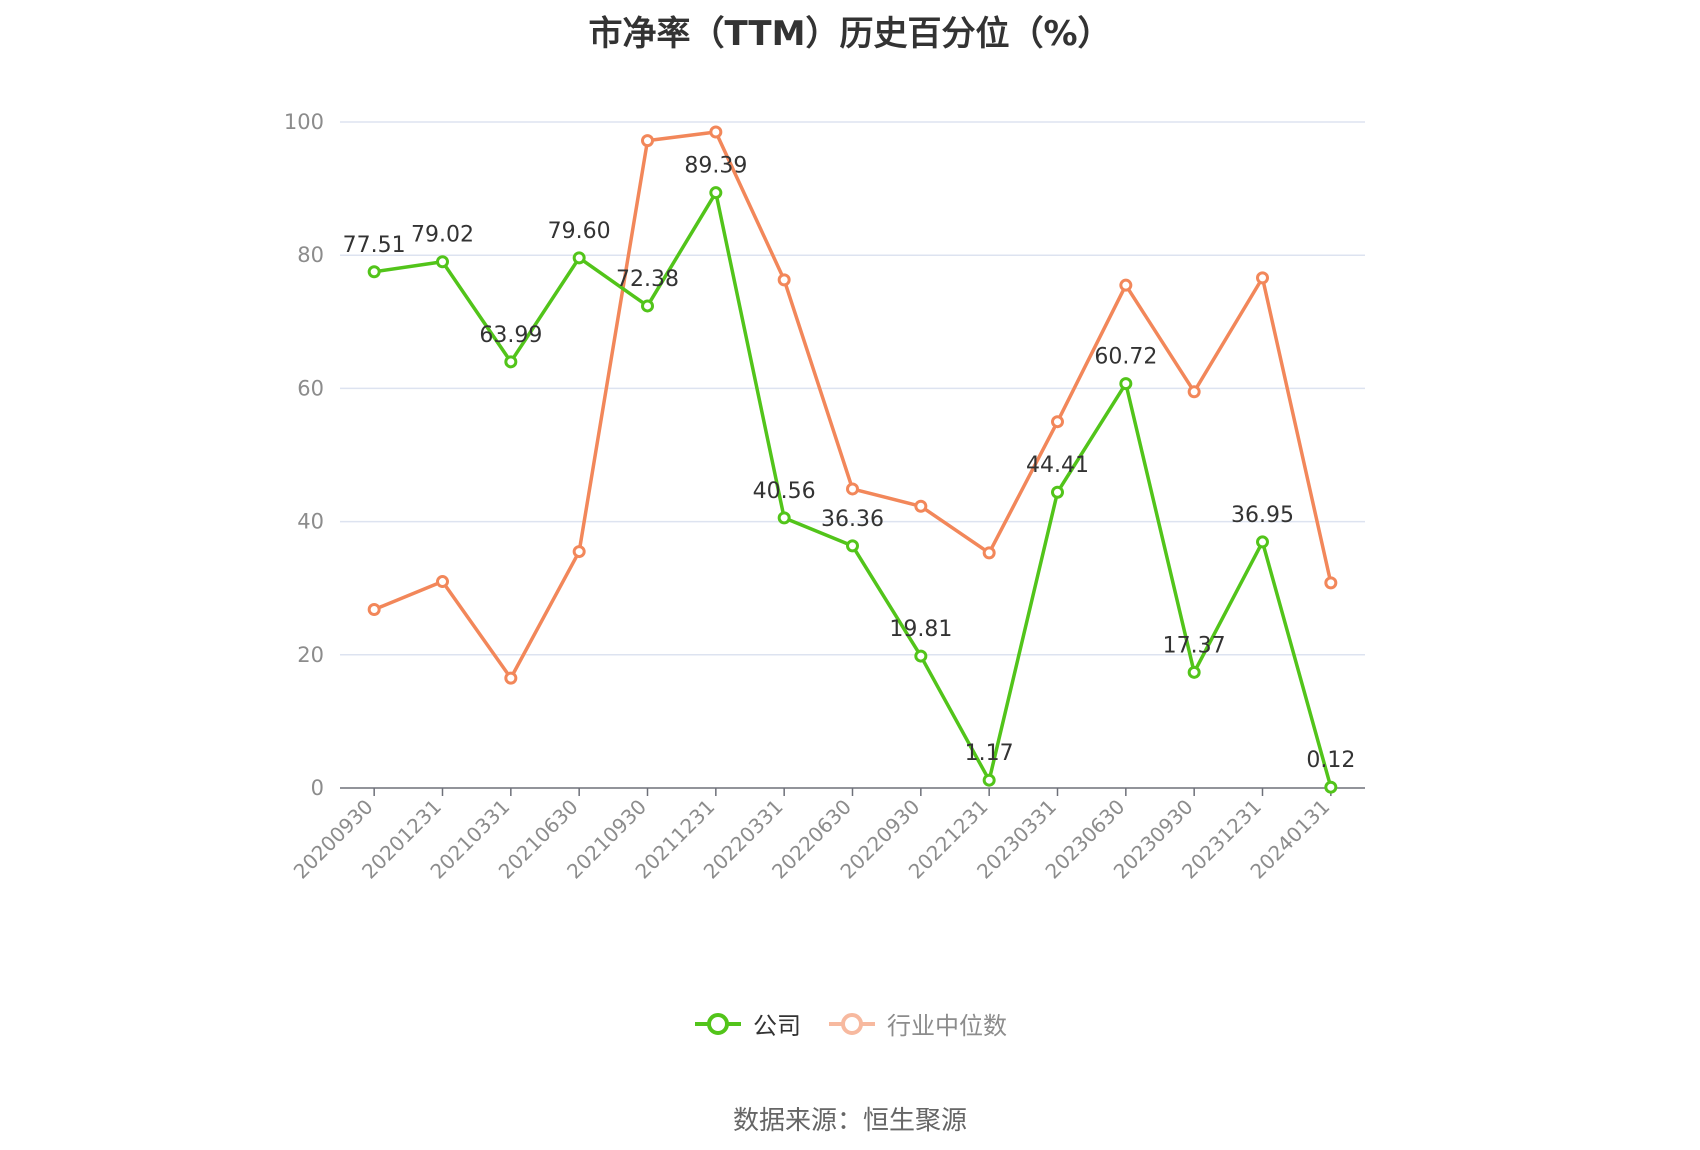 Image resolution: width=1700 pixels, height=1150 pixels. What do you see at coordinates (579, 231) in the screenshot?
I see `company-data-label: 79.60` at bounding box center [579, 231].